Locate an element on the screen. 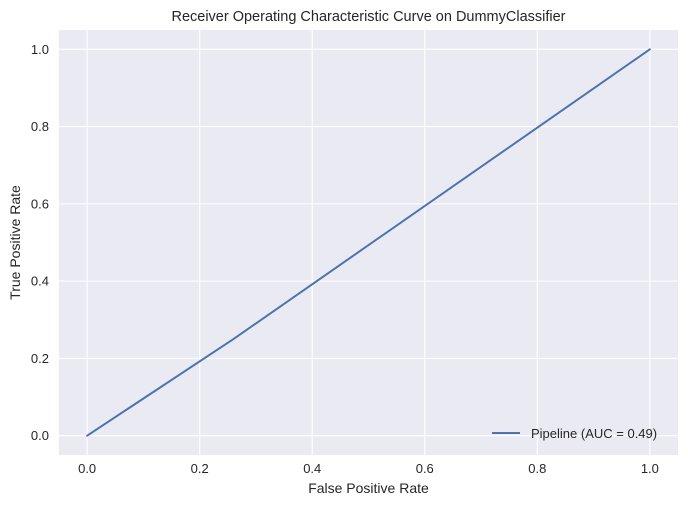 This screenshot has width=688, height=510. x-tick-label: 0.2 is located at coordinates (200, 468).